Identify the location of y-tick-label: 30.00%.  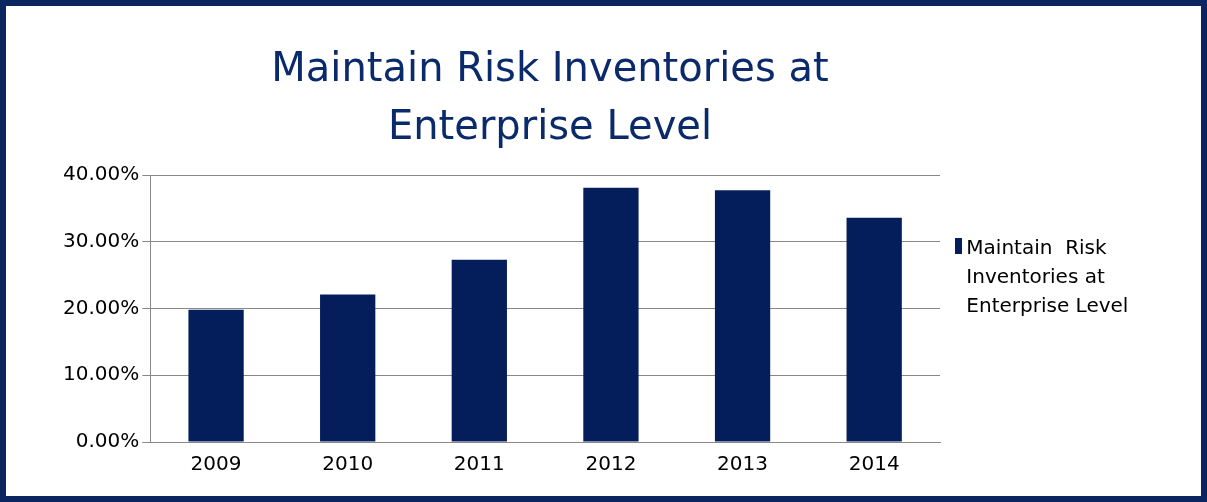
(101, 239).